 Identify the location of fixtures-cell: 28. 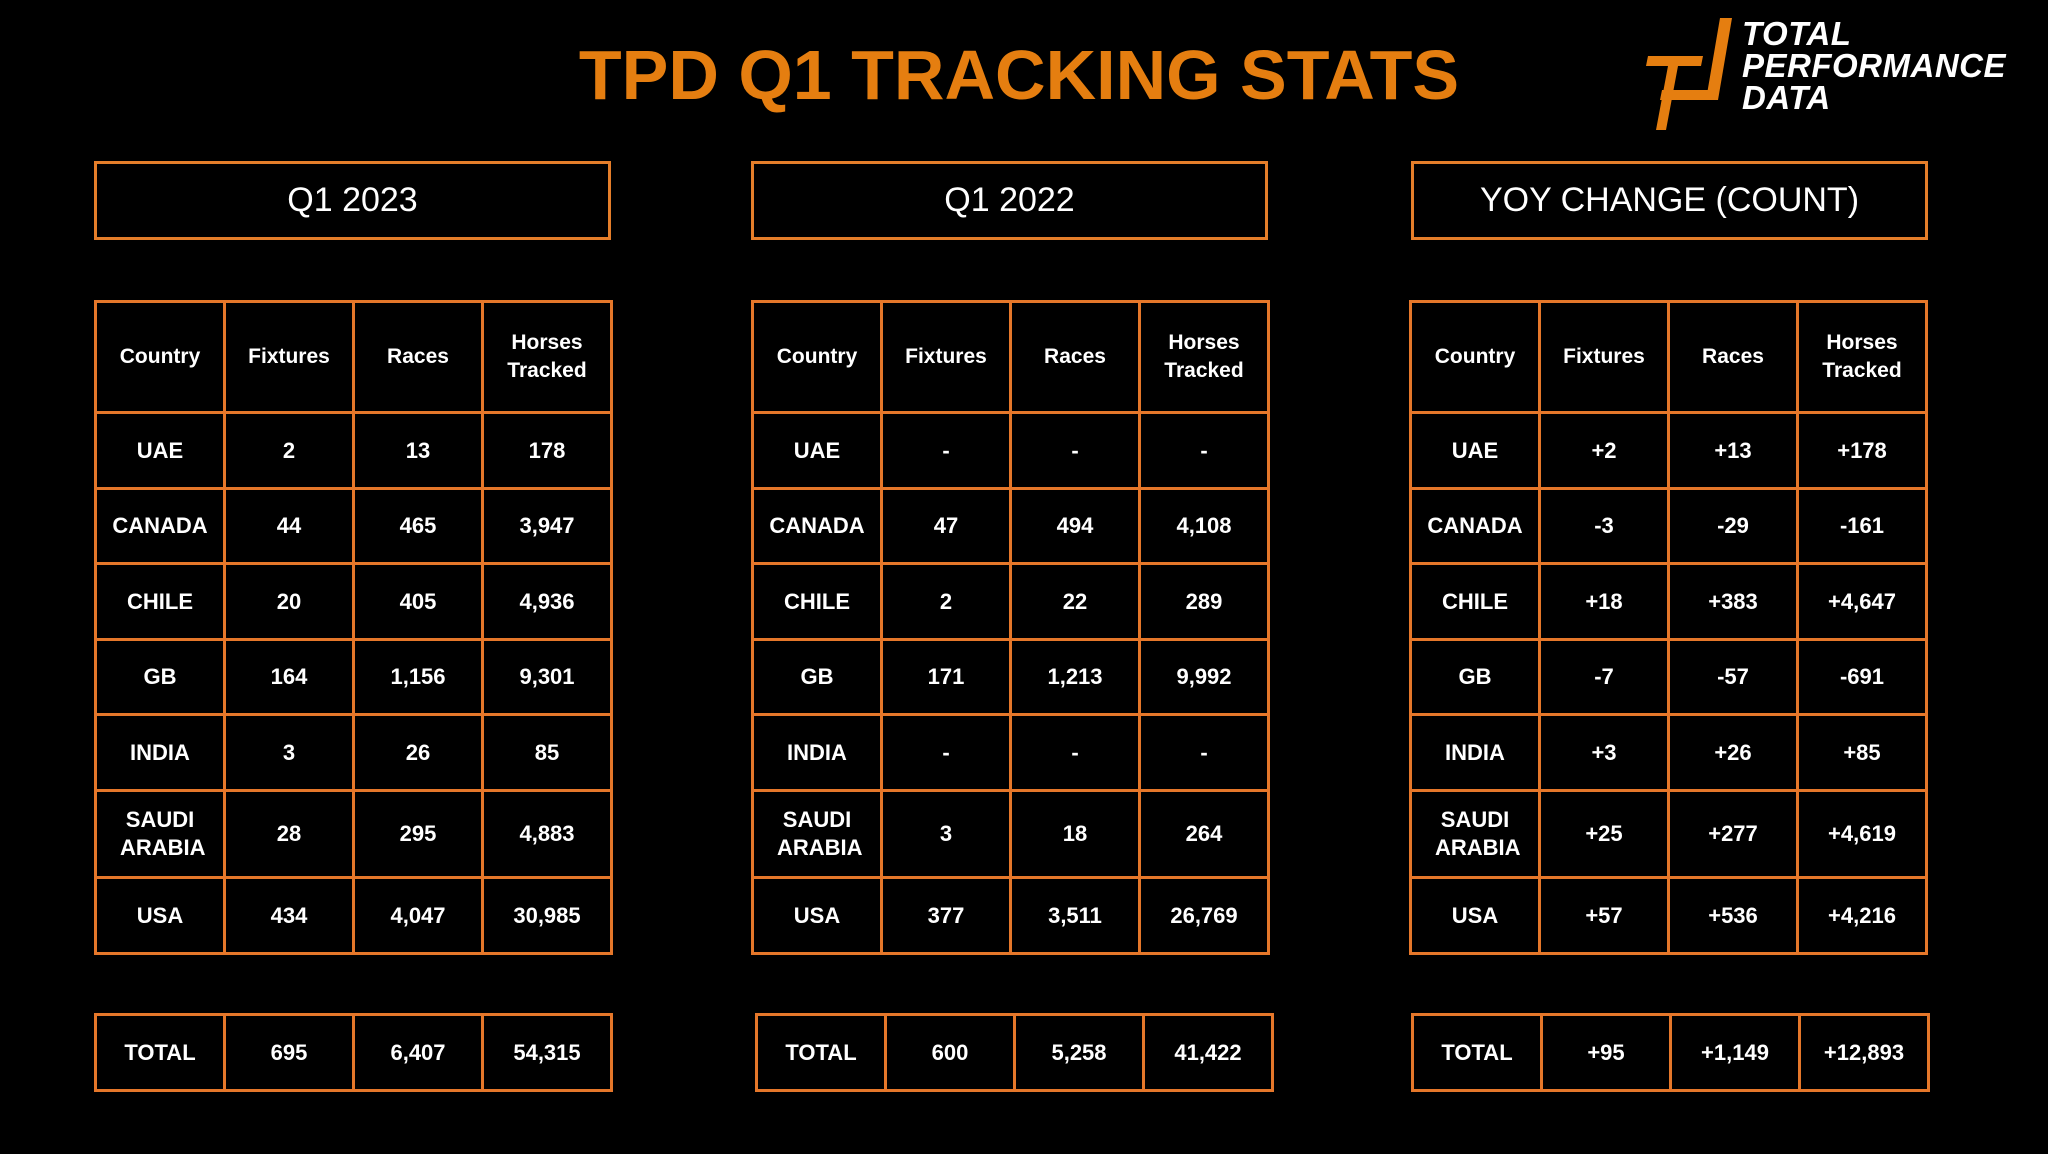
(289, 834).